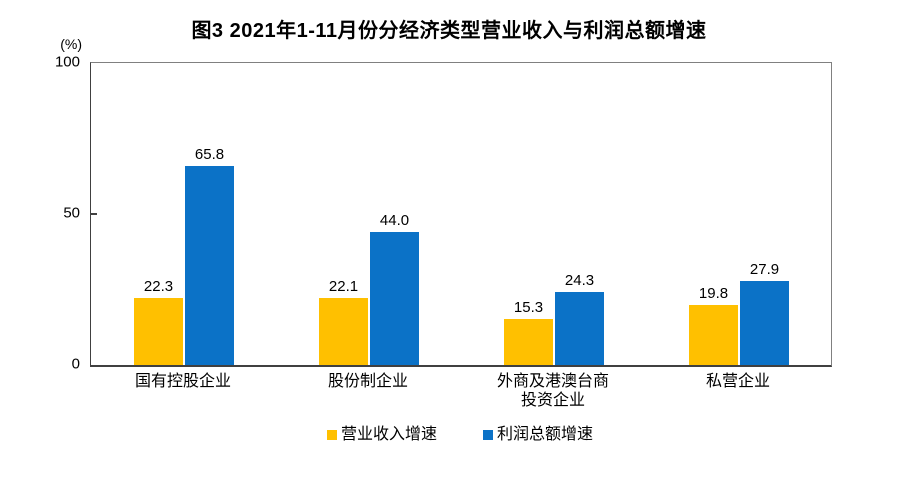 The height and width of the screenshot is (485, 898). I want to click on legend-item: 利润总额增速, so click(538, 435).